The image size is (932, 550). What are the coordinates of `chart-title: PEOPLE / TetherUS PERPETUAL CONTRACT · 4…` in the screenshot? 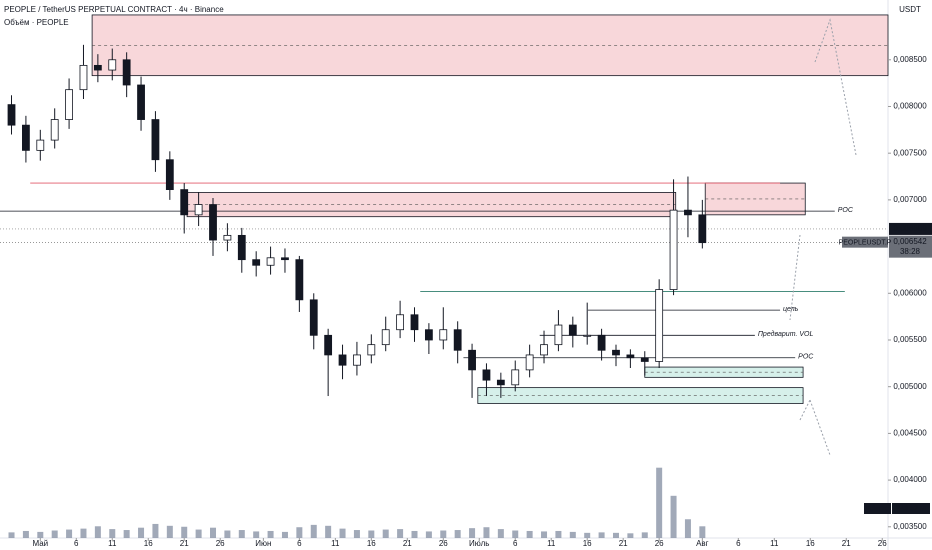 It's located at (114, 9).